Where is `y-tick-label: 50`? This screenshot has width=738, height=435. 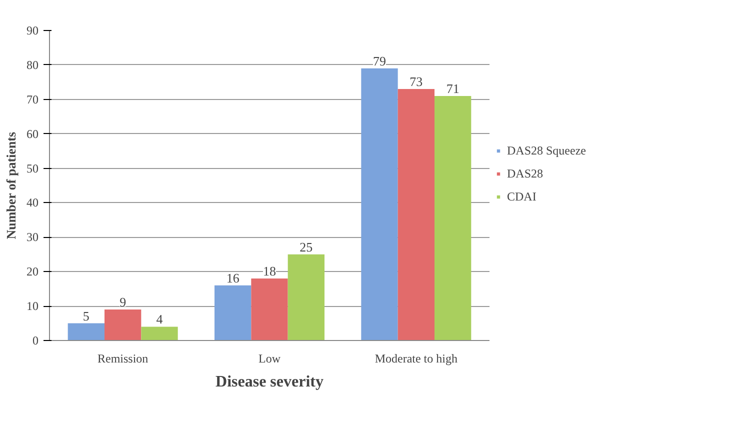
y-tick-label: 50 is located at coordinates (32, 168).